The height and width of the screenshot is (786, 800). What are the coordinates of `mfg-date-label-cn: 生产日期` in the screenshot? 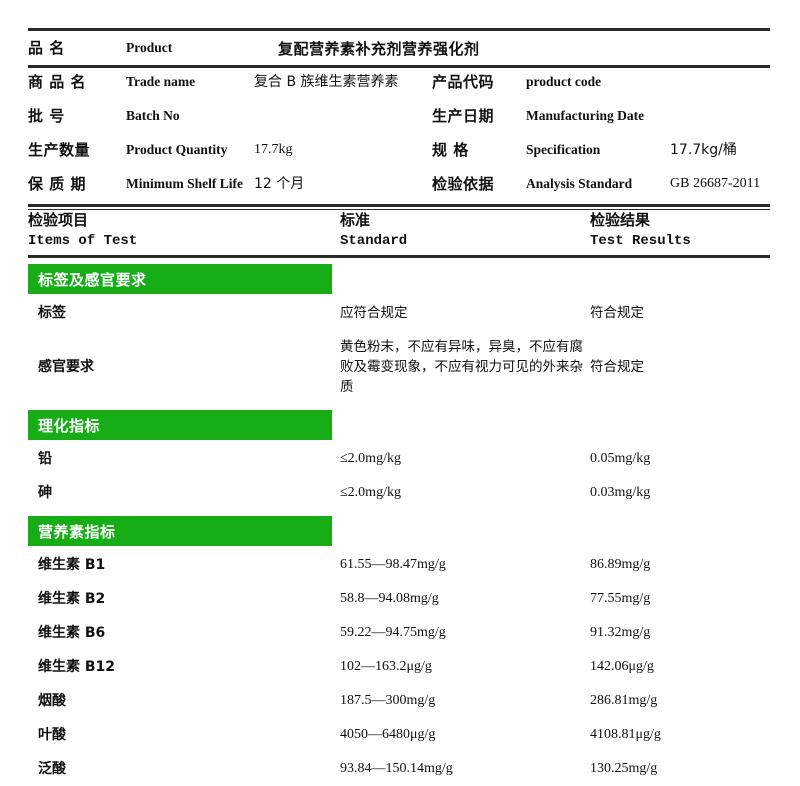 It's located at (463, 116).